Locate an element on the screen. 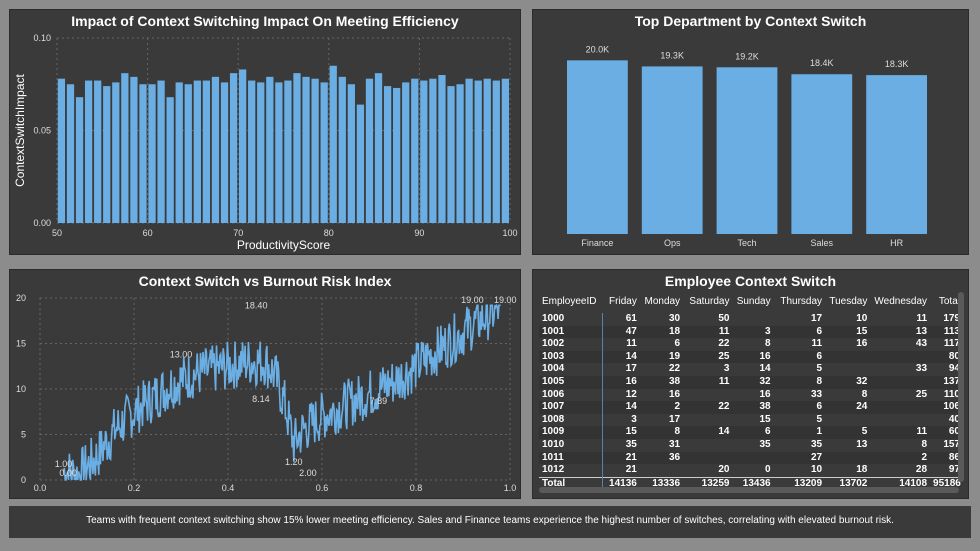  table-cell: 137 is located at coordinates (951, 381).